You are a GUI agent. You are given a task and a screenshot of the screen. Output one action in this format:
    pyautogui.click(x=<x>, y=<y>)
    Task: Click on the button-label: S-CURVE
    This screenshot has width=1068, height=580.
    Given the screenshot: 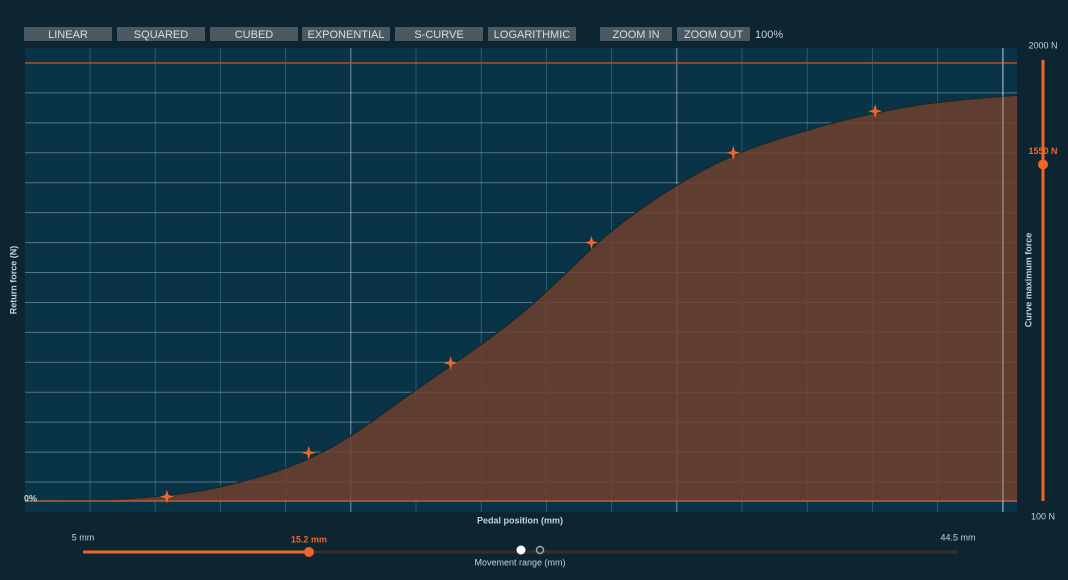 What is the action you would take?
    pyautogui.click(x=438, y=35)
    